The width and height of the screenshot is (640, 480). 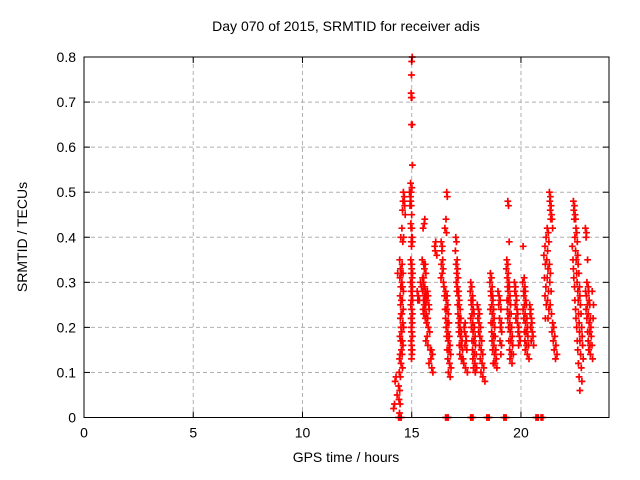 What do you see at coordinates (22, 237) in the screenshot?
I see `y-axis-label: SRMTID / TECUs` at bounding box center [22, 237].